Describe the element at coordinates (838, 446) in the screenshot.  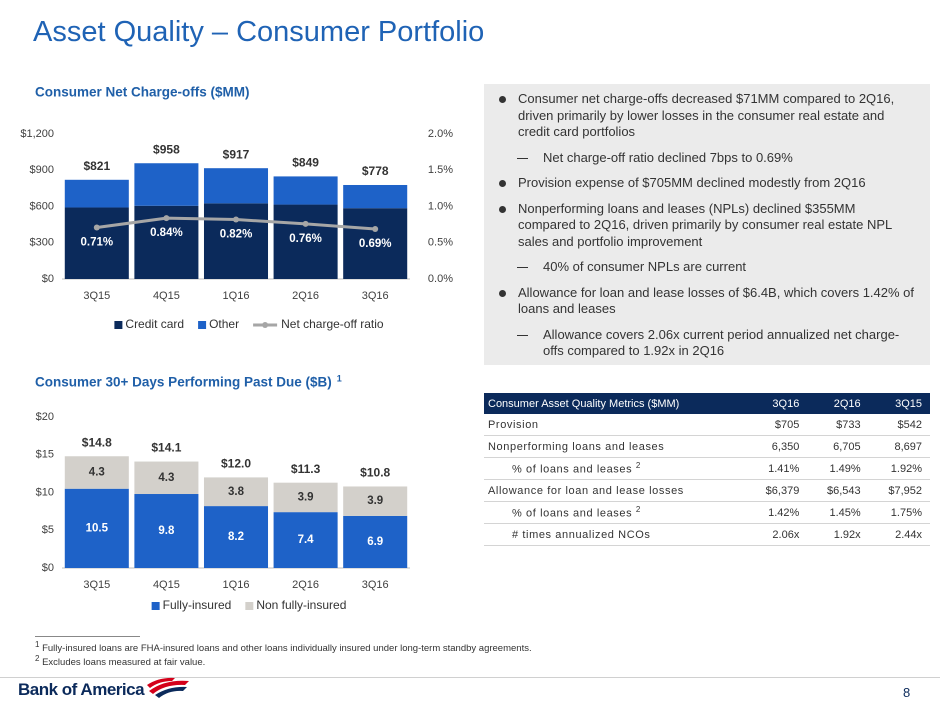
I see `cell: 6,705` at that location.